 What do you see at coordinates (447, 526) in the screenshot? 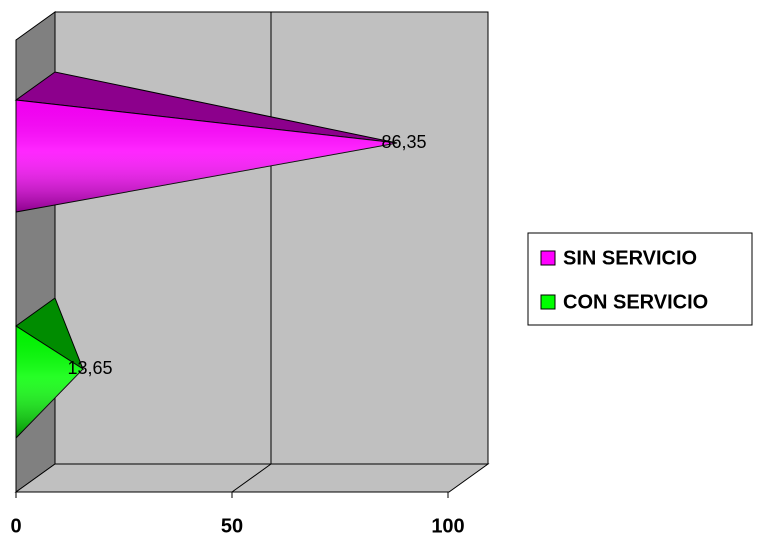
I see `x-tick-label: 100` at bounding box center [447, 526].